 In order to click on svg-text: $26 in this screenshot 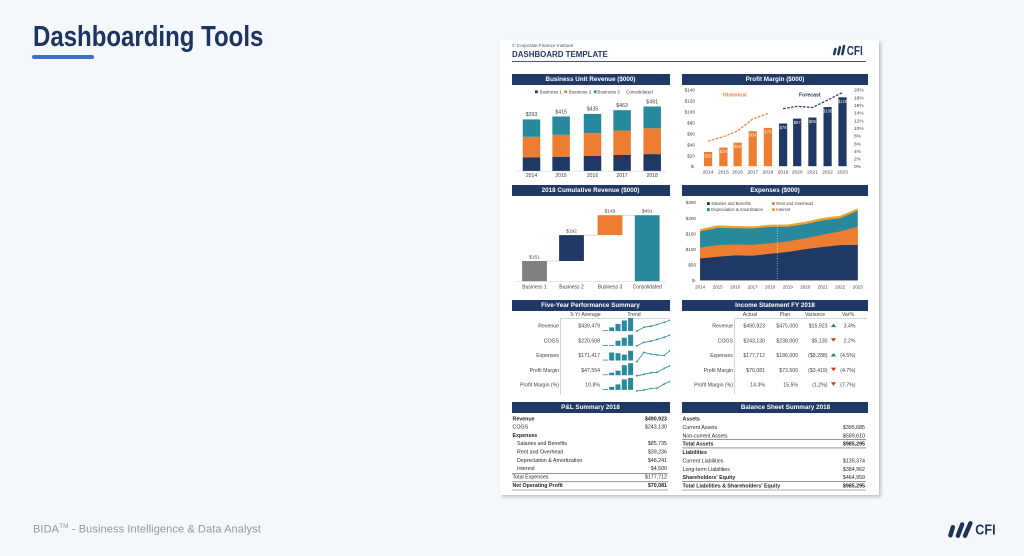, I will do `click(709, 155)`.